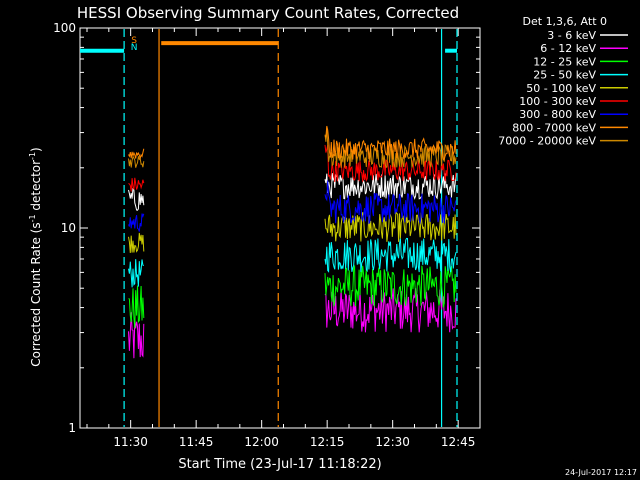 The image size is (640, 480). Describe the element at coordinates (564, 75) in the screenshot. I see `legend-entry-label: 25 - 50 keV` at that location.